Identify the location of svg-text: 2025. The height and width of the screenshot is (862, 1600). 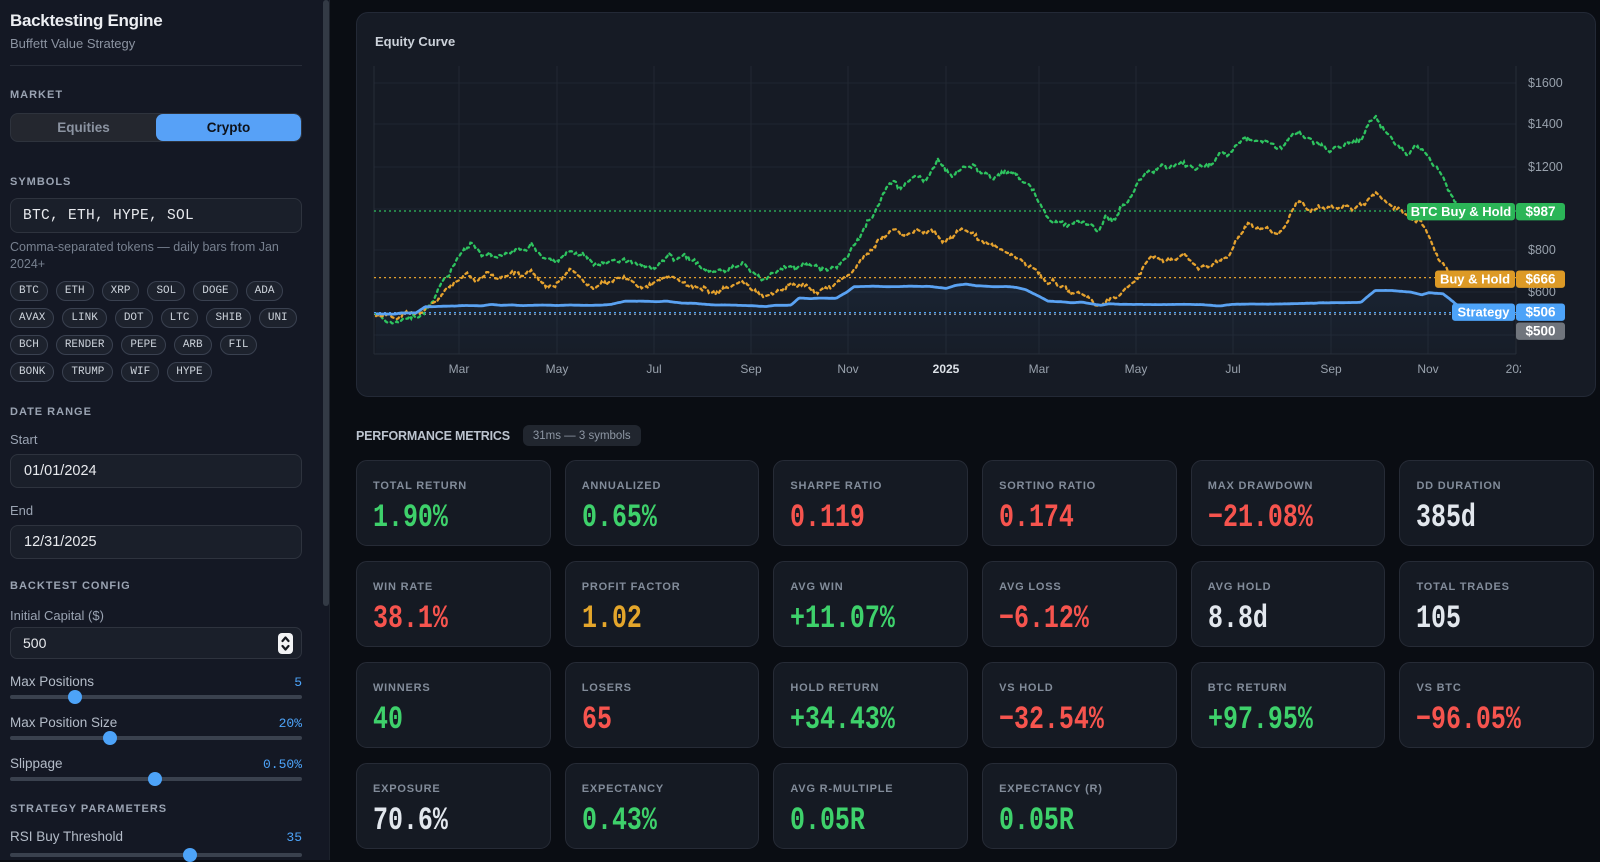
(946, 369).